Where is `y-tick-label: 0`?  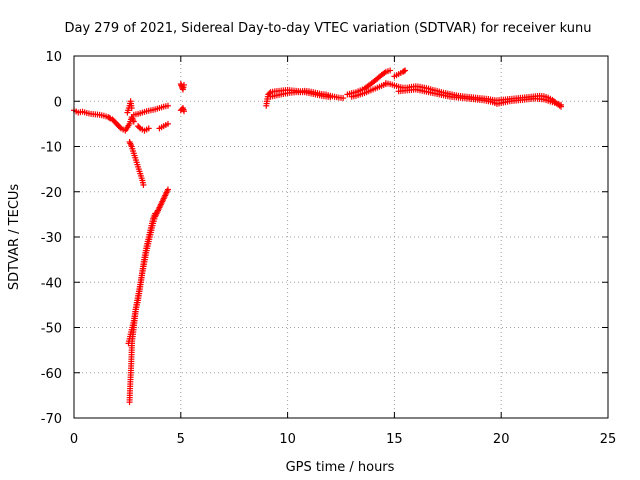
y-tick-label: 0 is located at coordinates (58, 102).